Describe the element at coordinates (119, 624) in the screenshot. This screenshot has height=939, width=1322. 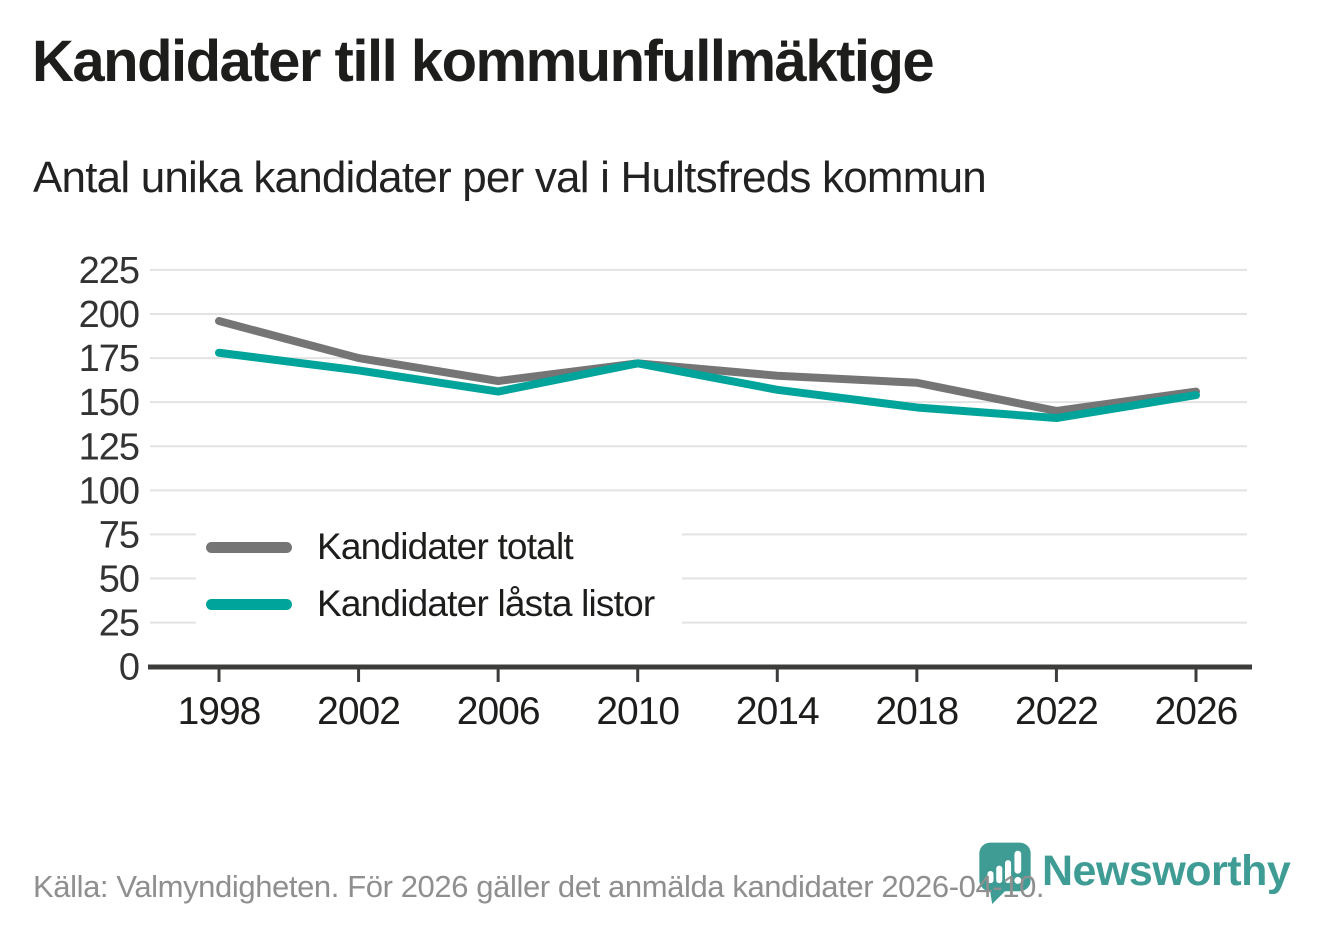
I see `y-axis-label-25: 25` at that location.